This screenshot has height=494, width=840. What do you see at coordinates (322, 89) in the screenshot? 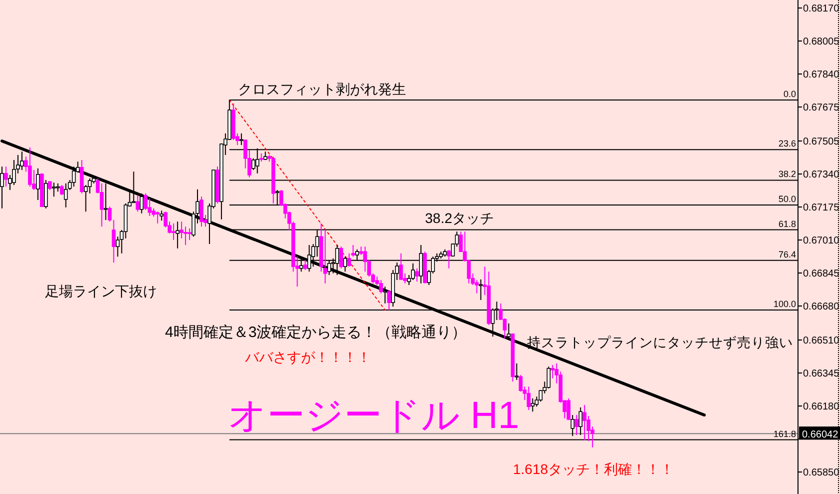
I see `annotation: クロスフィット剥がれ発生` at bounding box center [322, 89].